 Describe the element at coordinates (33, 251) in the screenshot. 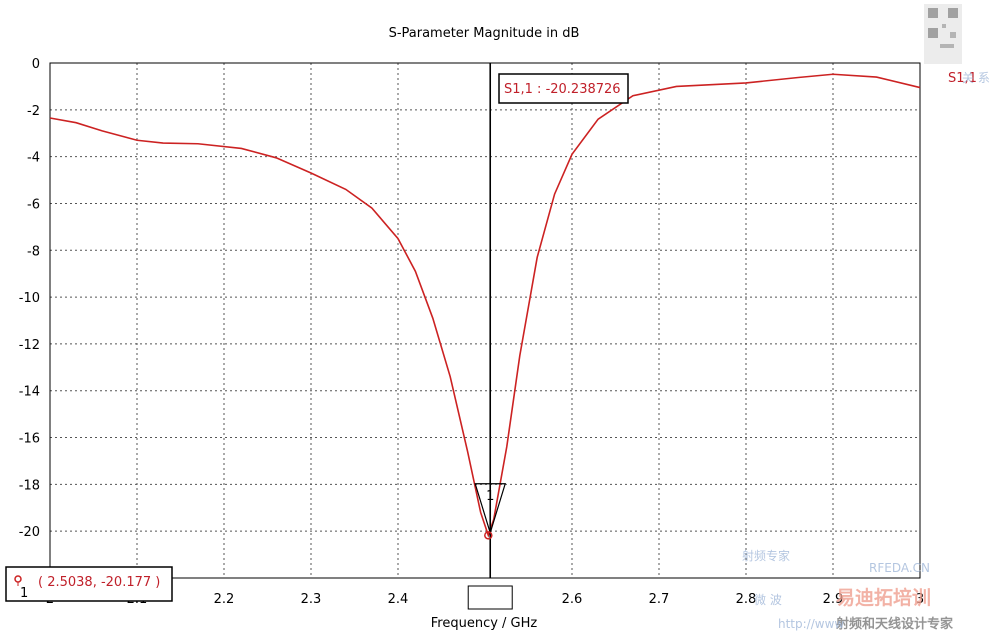

I see `y-tick-label: -8` at that location.